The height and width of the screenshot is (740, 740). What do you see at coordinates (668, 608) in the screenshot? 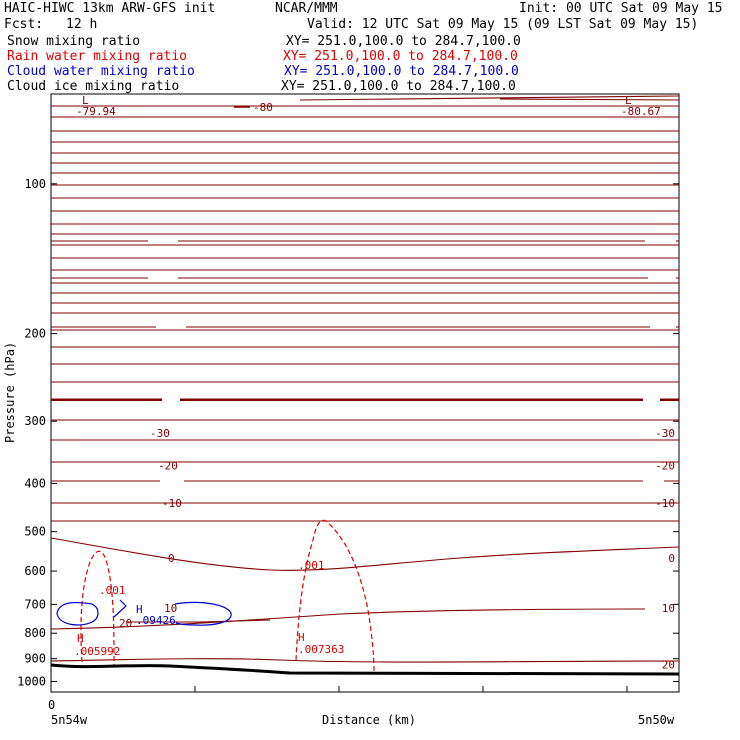
I see `isotherm-label-right: 10` at bounding box center [668, 608].